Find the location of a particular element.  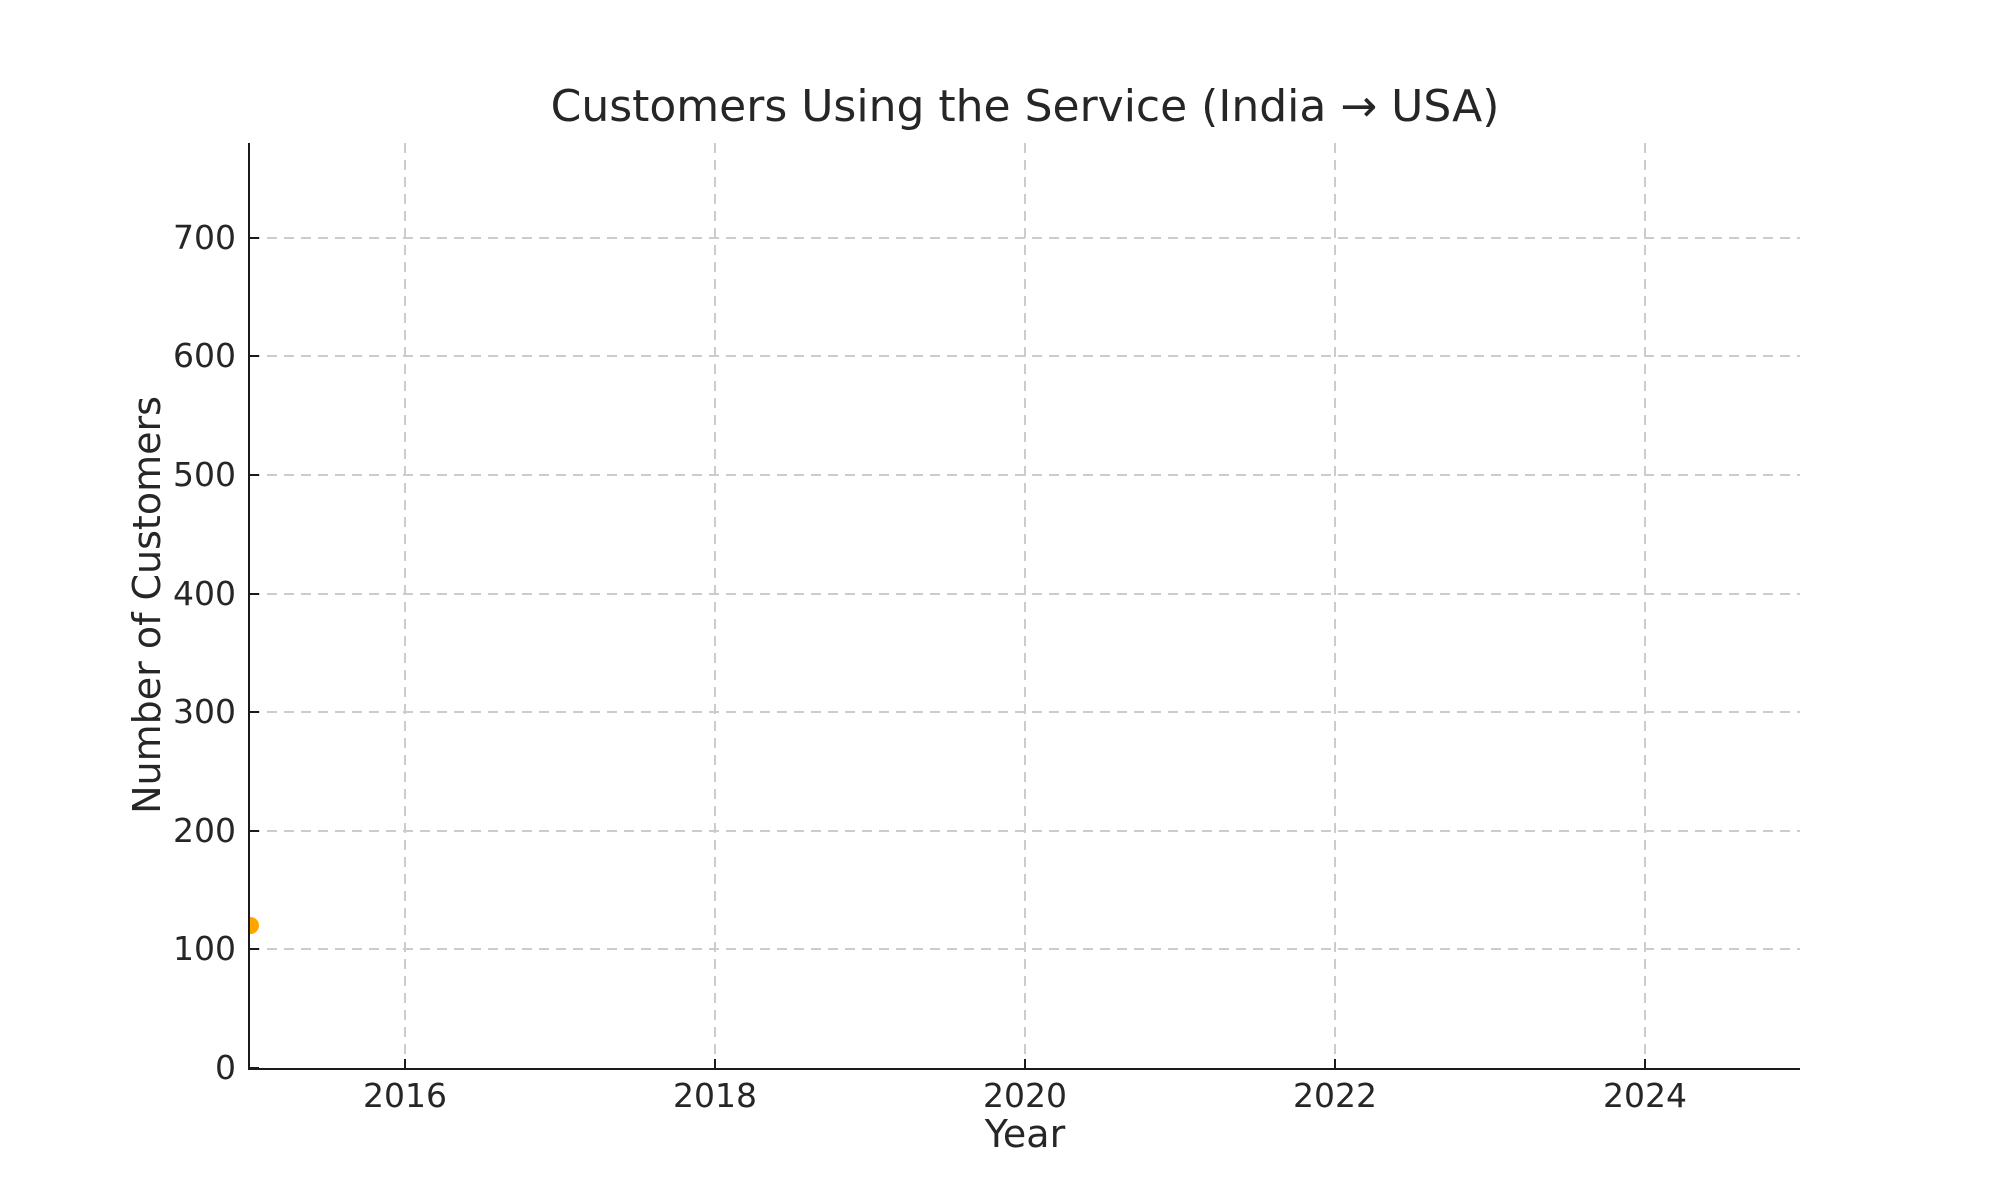

y-tick-label: 300 is located at coordinates (204, 712).